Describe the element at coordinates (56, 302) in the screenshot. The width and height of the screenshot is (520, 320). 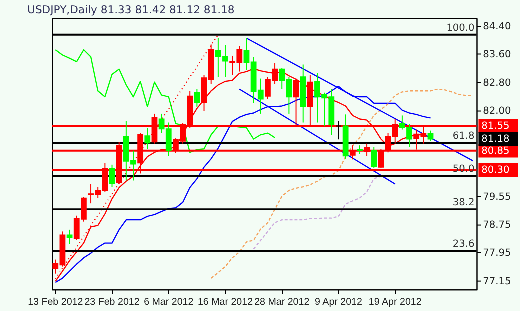
I see `x-tick-label: 13 Feb 2012` at that location.